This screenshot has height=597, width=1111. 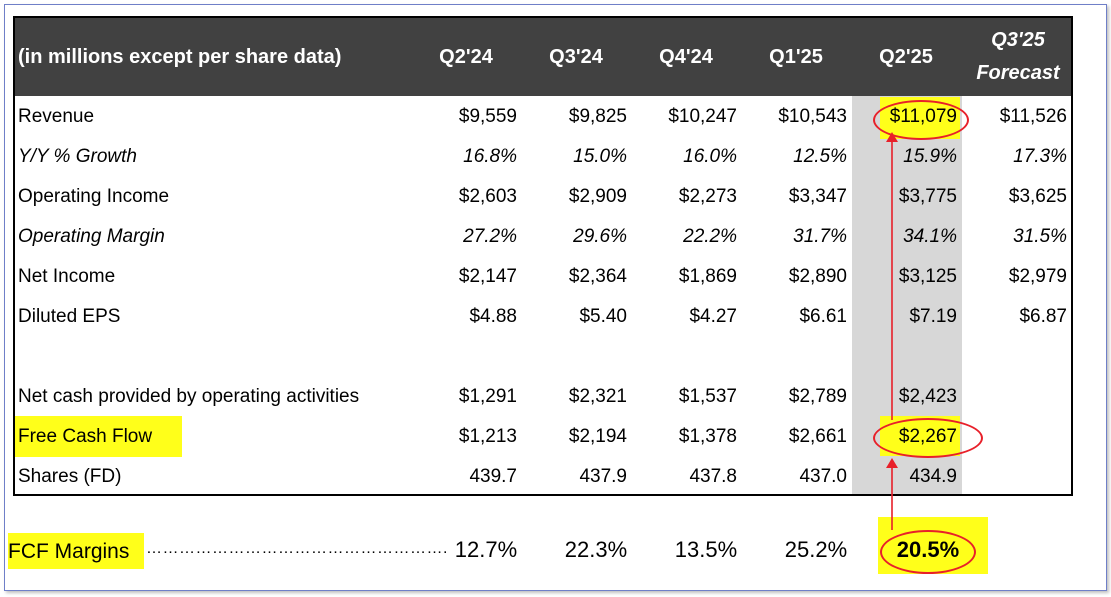 What do you see at coordinates (713, 316) in the screenshot?
I see `table-cell: $4.27` at bounding box center [713, 316].